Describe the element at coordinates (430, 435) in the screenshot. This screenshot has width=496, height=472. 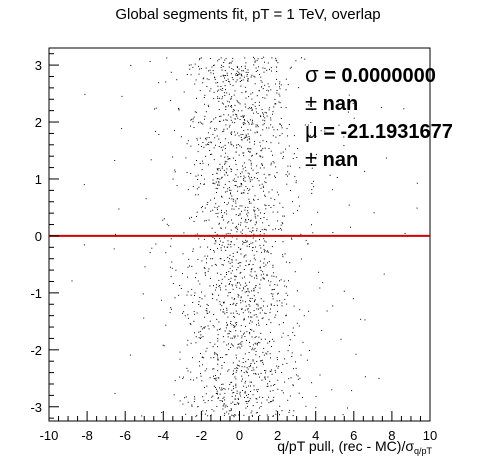
I see `x-tick-label: 10` at that location.